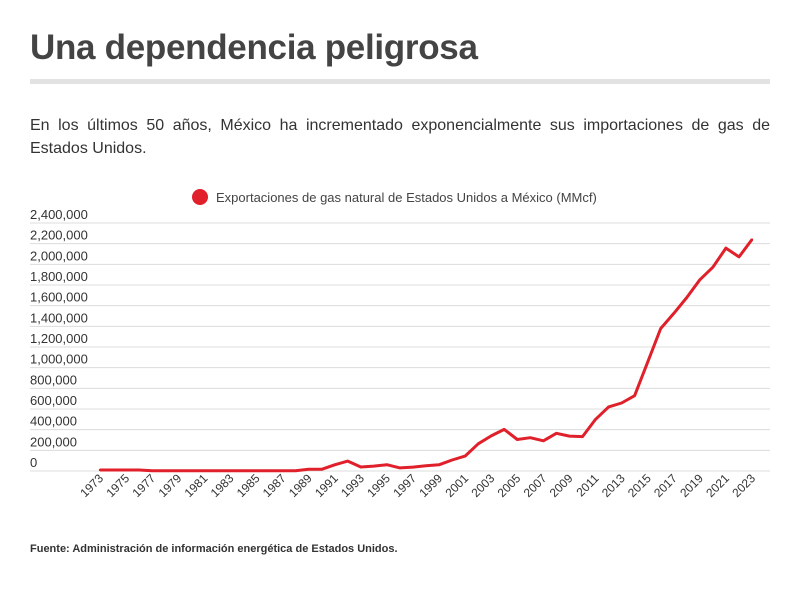  I want to click on x-tick-label: 1997, so click(404, 485).